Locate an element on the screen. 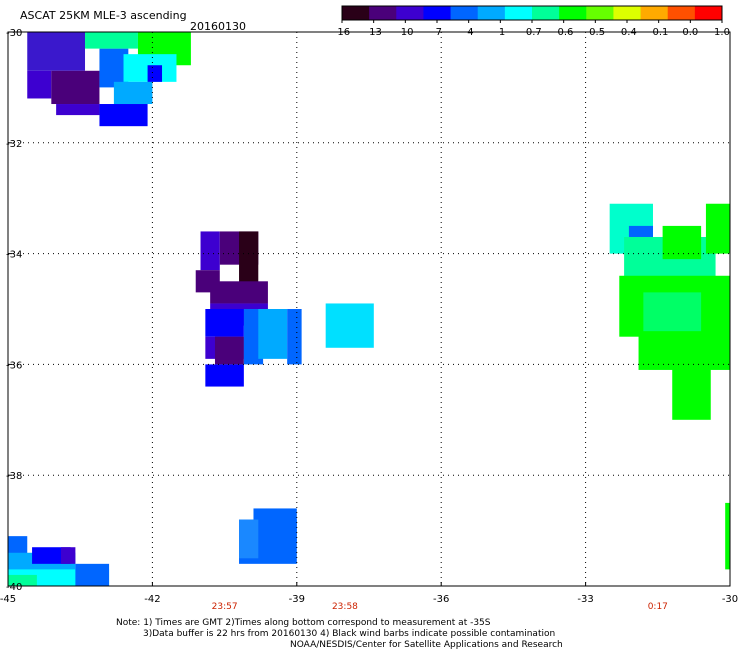  time-label: 23:58 is located at coordinates (345, 607).